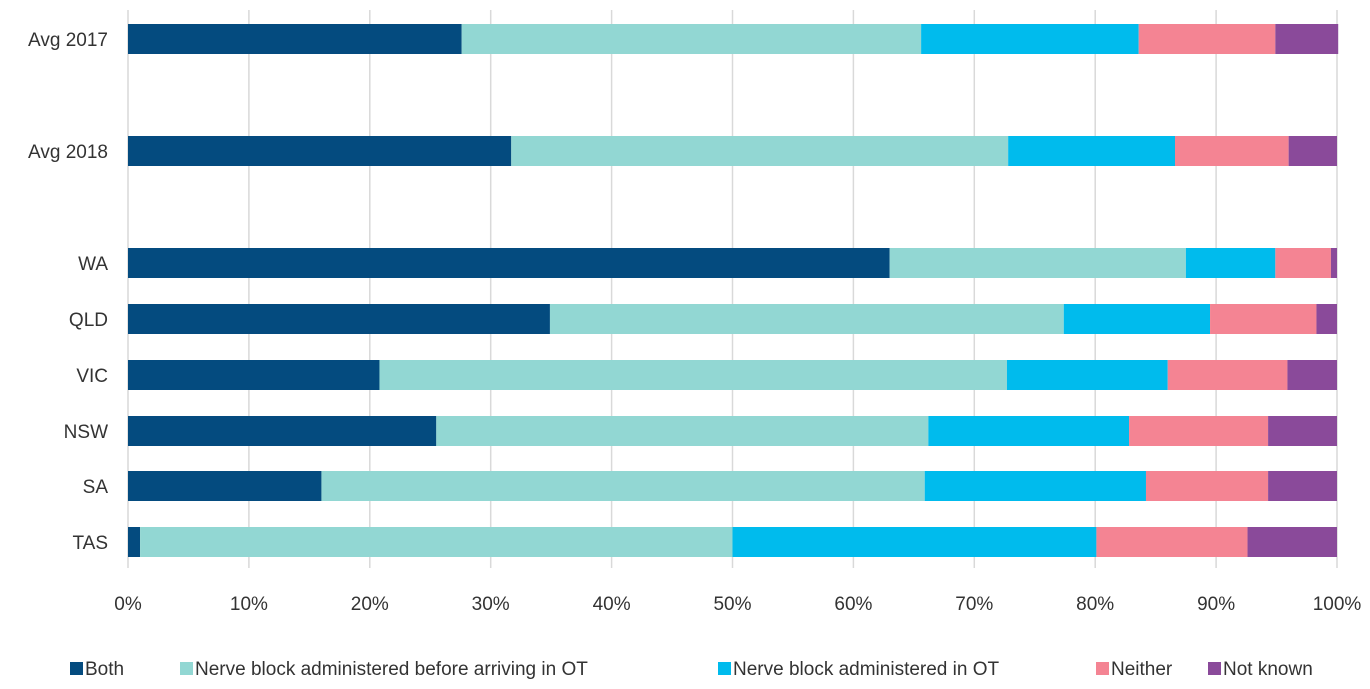  I want to click on bar-wa-neither, so click(1303, 263).